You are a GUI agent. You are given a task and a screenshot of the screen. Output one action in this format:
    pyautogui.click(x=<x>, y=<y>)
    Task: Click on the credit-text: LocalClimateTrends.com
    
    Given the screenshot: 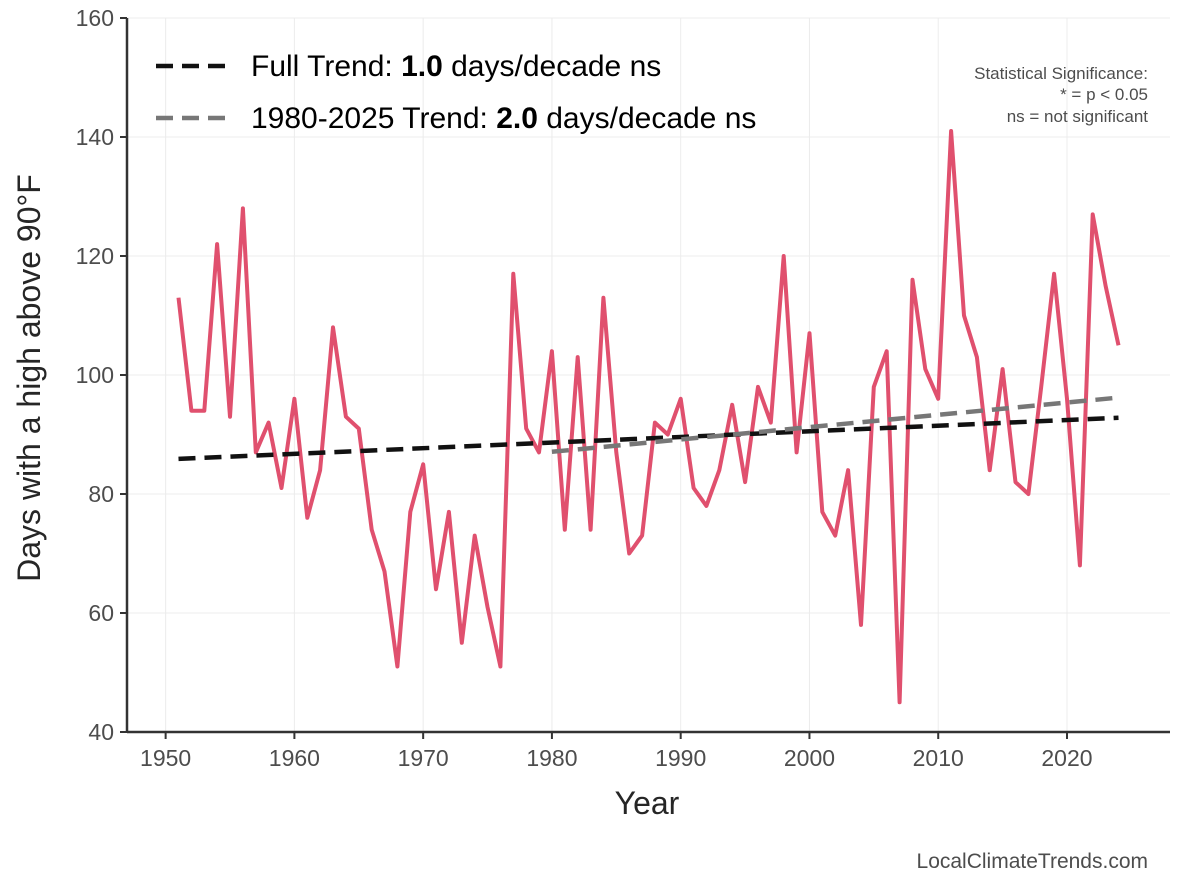 What is the action you would take?
    pyautogui.click(x=1032, y=861)
    